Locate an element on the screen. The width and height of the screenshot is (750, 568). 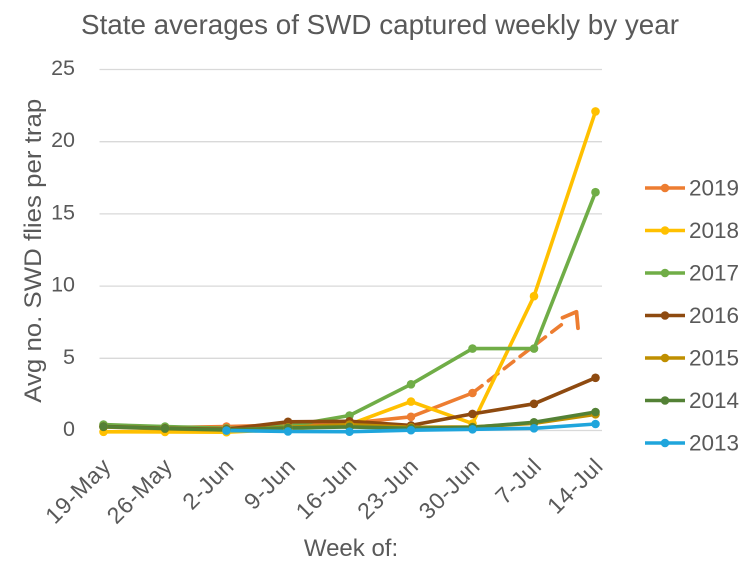
svg-text: 2016 is located at coordinates (714, 315).